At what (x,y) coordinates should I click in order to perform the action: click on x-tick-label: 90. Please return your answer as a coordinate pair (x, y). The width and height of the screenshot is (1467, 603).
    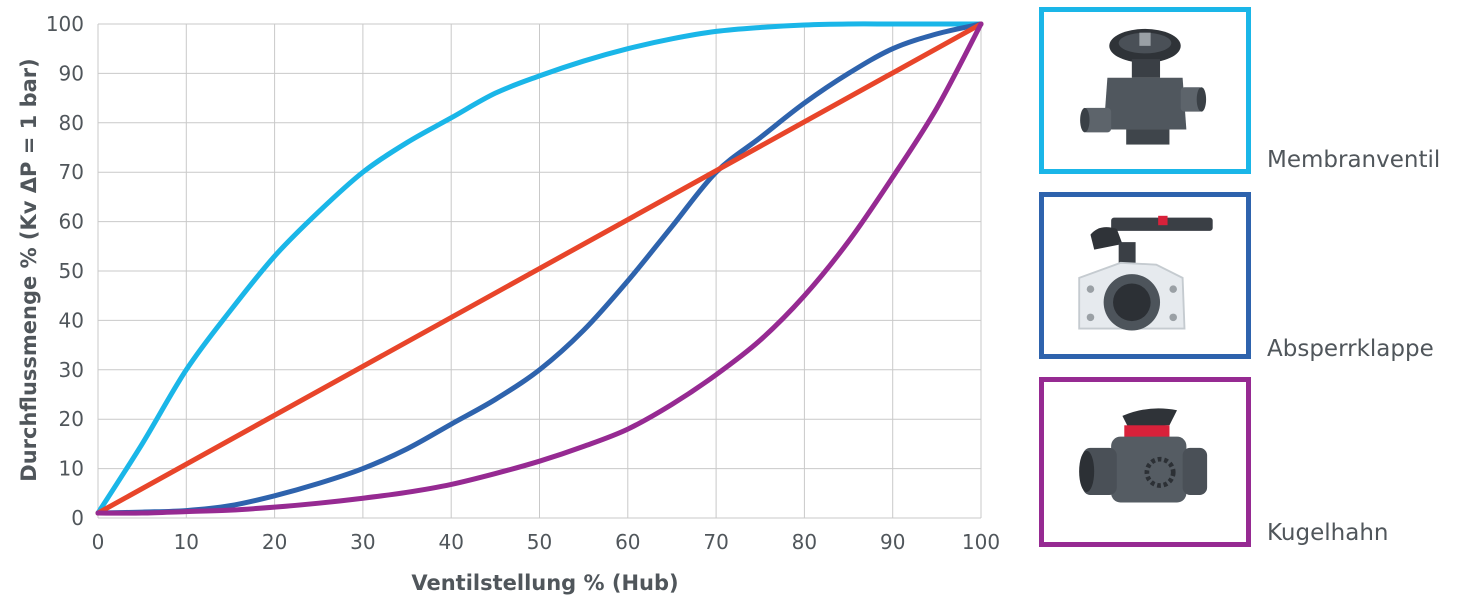
    Looking at the image, I should click on (892, 542).